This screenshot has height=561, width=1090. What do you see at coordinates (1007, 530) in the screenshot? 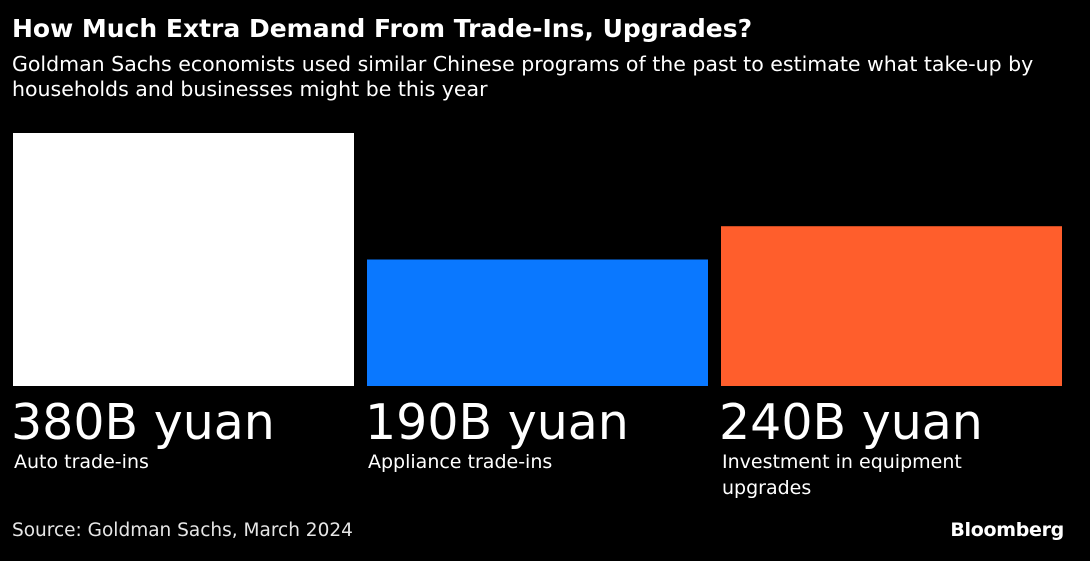
I see `bloomberg-logo: Bloomberg` at bounding box center [1007, 530].